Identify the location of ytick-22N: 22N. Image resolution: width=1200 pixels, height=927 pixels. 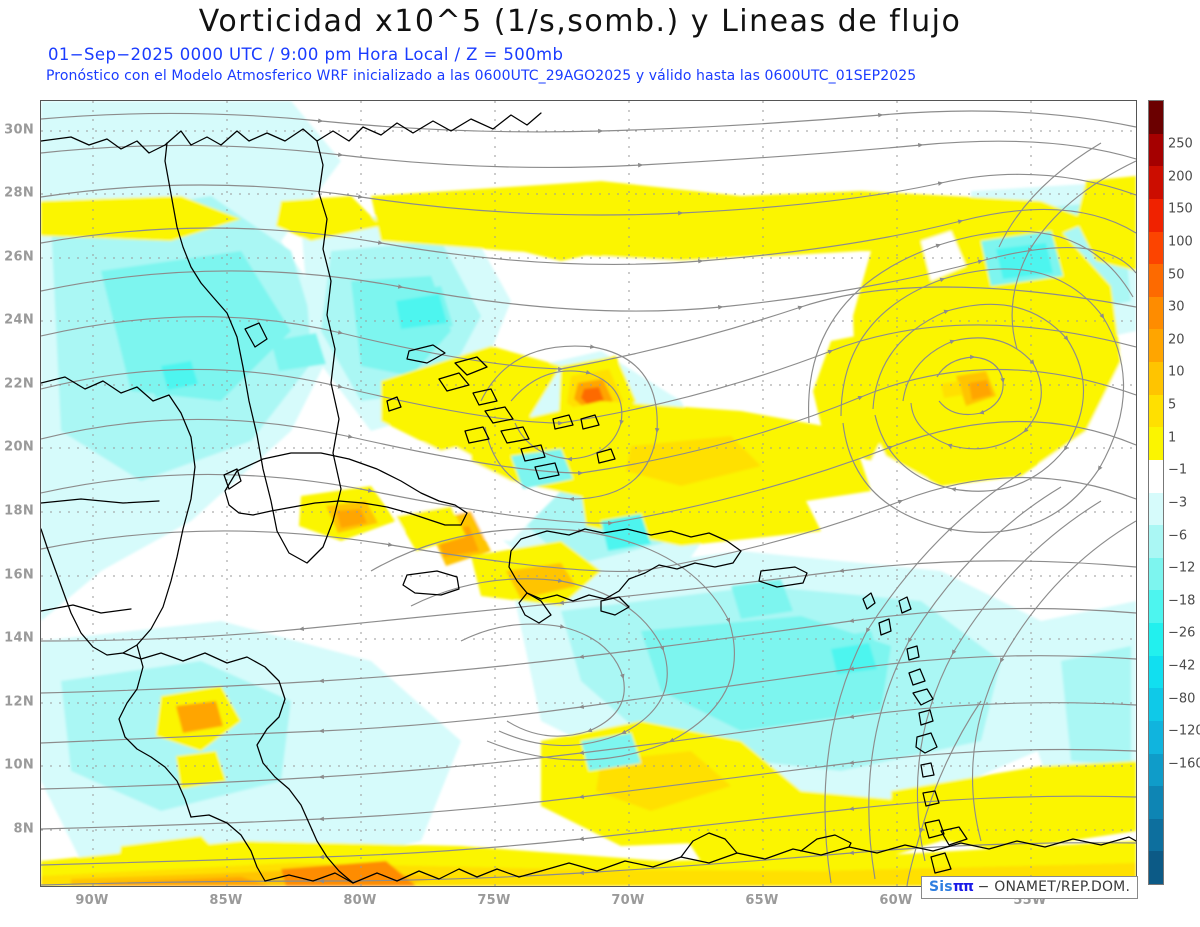
(19, 384).